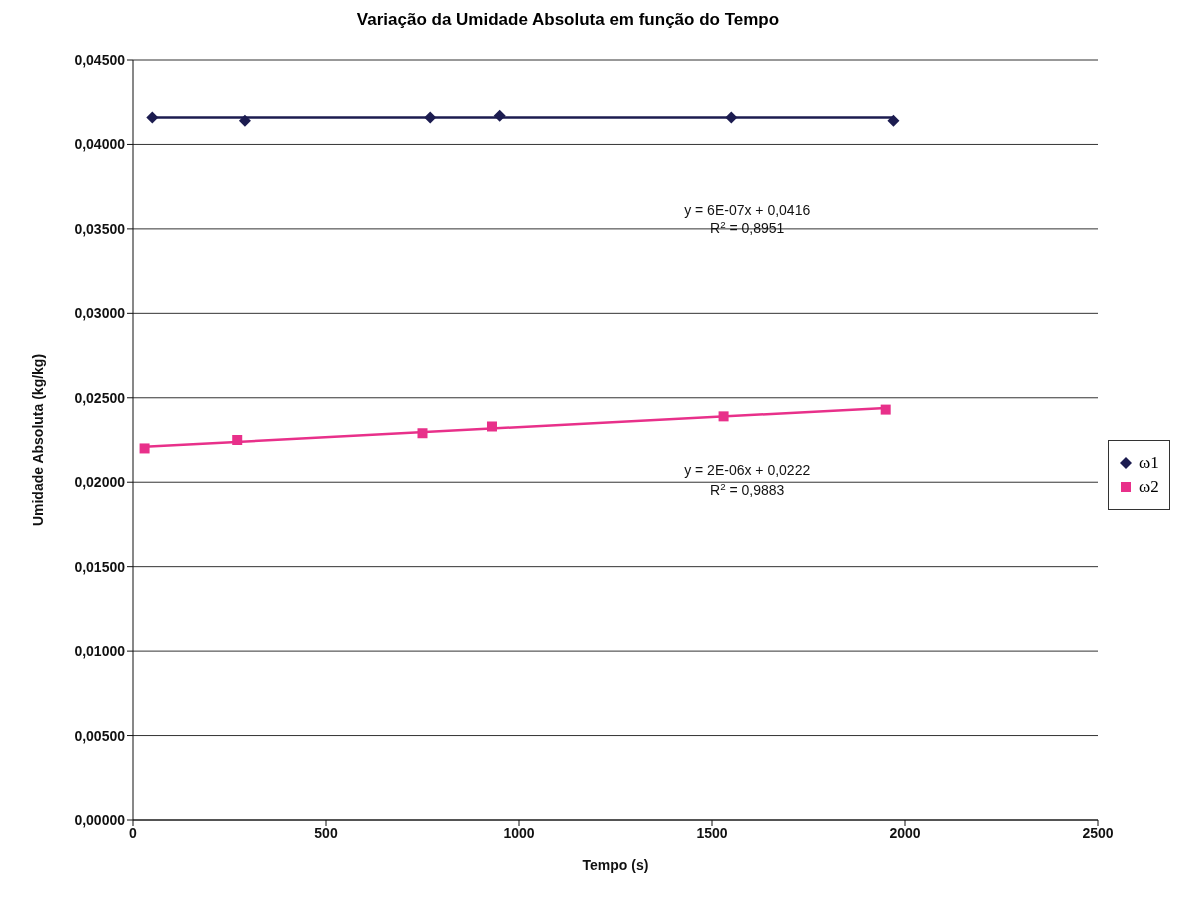  I want to click on y-tick-label: 0,04000, so click(100, 144).